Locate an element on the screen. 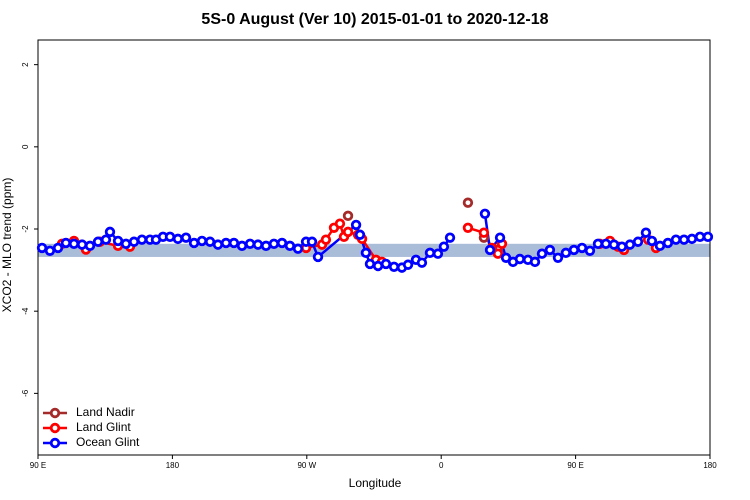  y-axis-label: XCO2 - MLO trend (ppm) is located at coordinates (7, 245).